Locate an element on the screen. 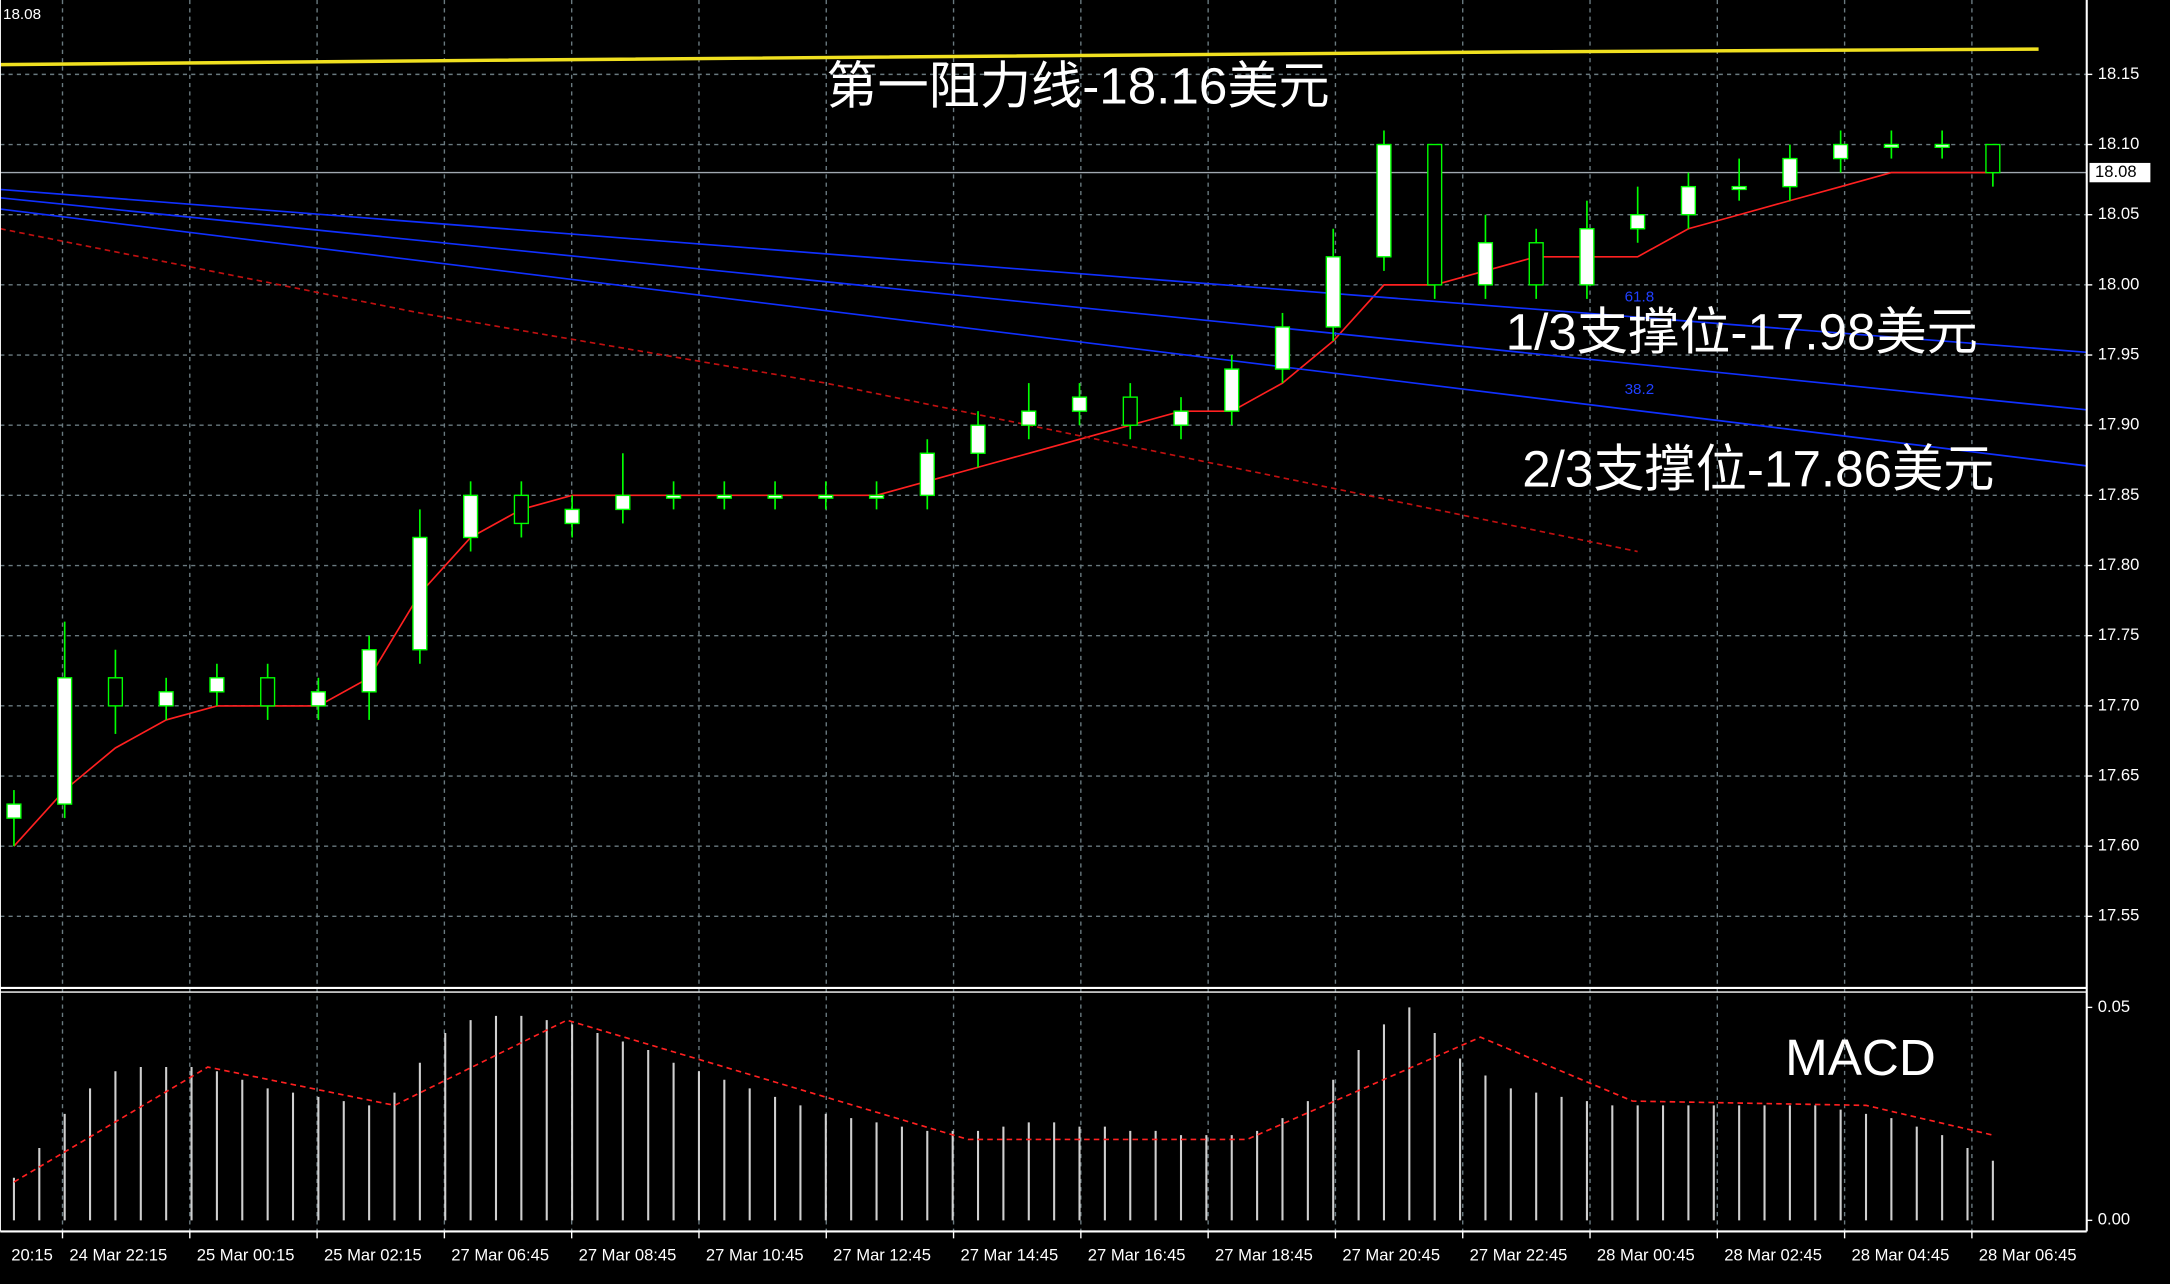 The height and width of the screenshot is (1284, 2170). fib-label: 61.8 is located at coordinates (1640, 296).